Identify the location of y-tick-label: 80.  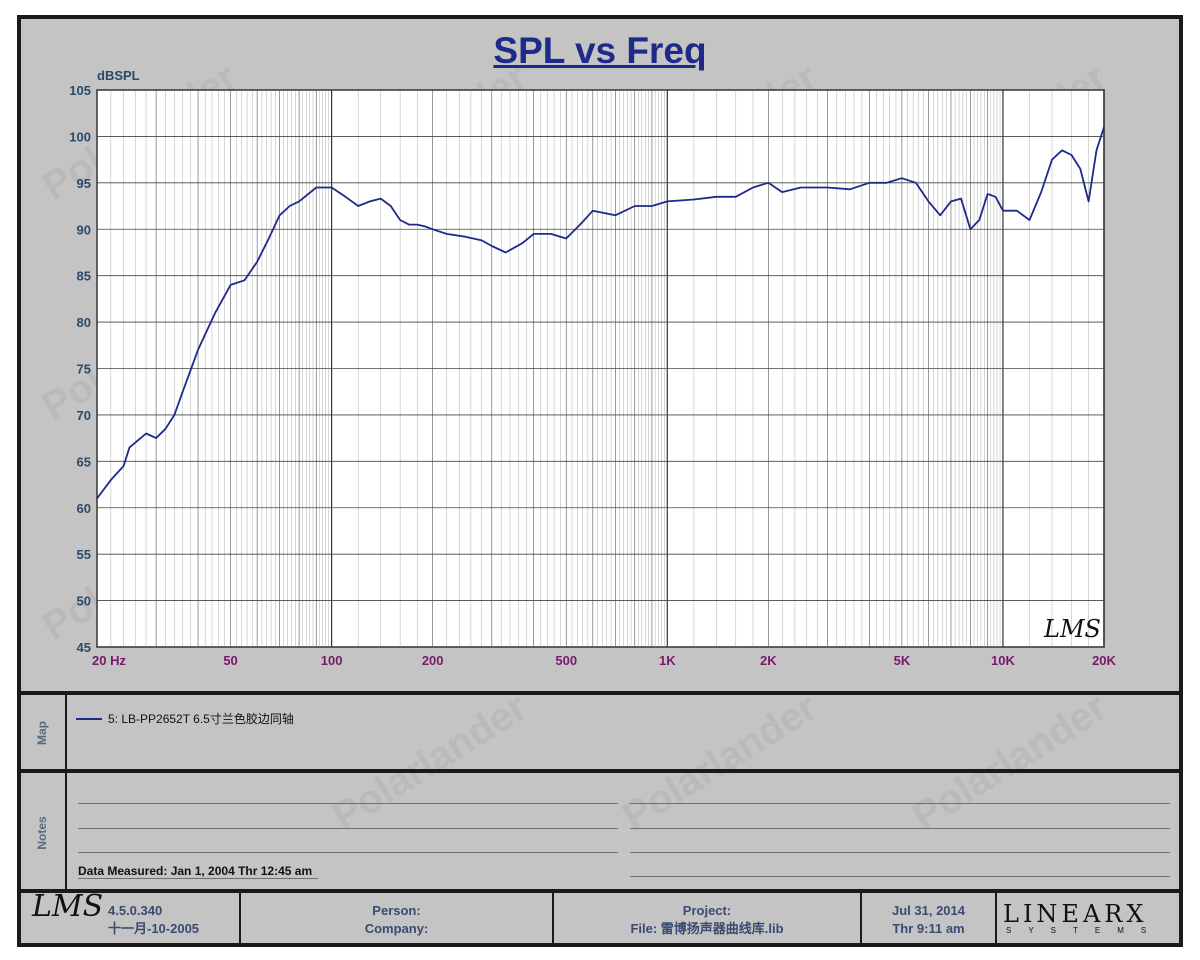
(84, 322).